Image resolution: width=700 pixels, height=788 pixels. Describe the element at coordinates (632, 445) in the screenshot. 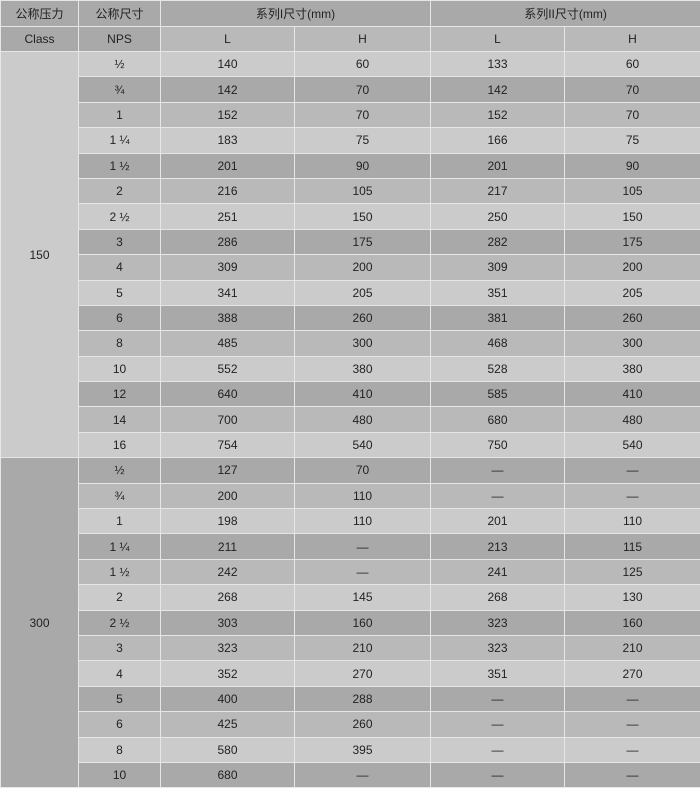

I see `series2-h-cell: 540` at that location.